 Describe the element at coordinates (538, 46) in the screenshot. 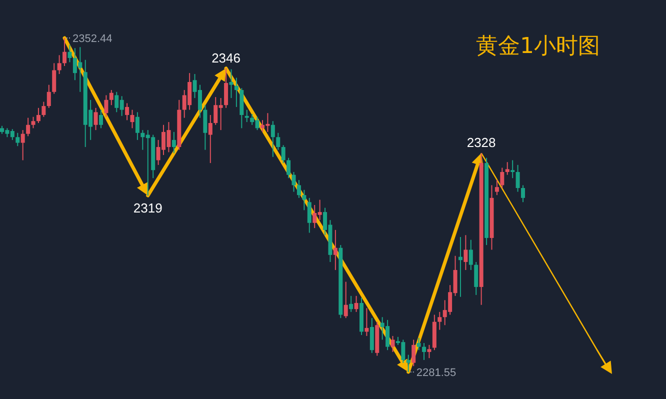

I see `title: 黄金1小时图` at that location.